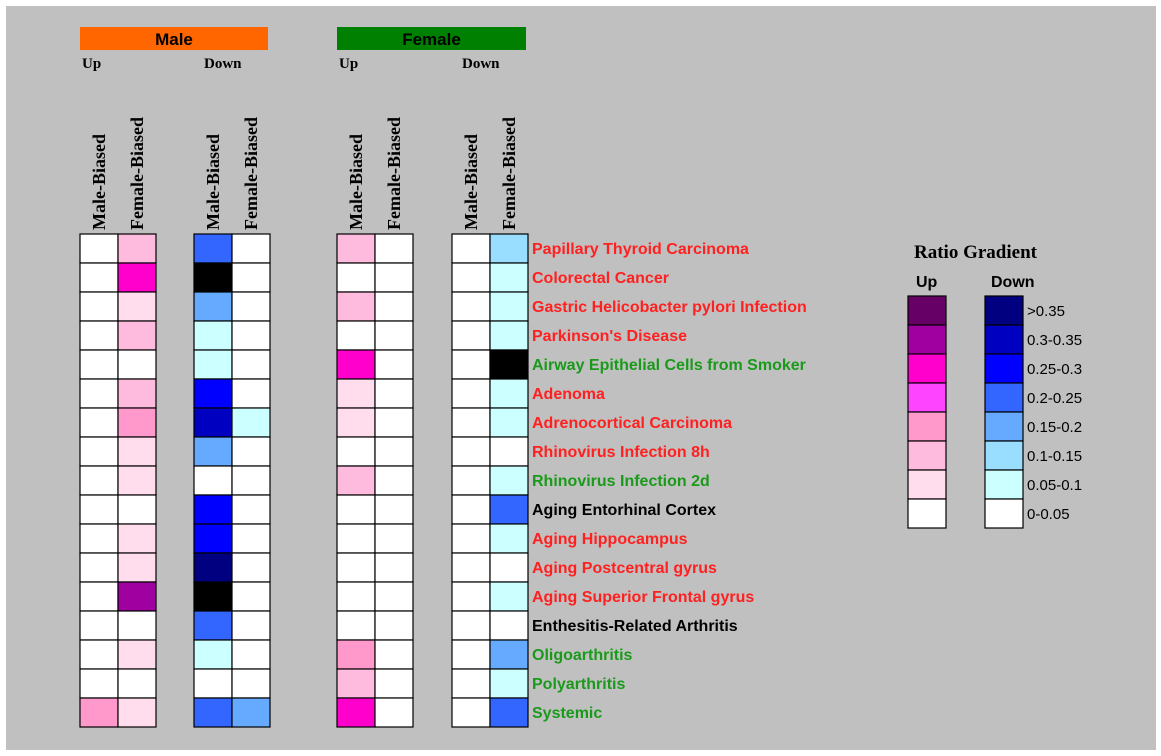  Describe the element at coordinates (669, 365) in the screenshot. I see `row-label: Airway Epithelial Cells from Smoker` at that location.